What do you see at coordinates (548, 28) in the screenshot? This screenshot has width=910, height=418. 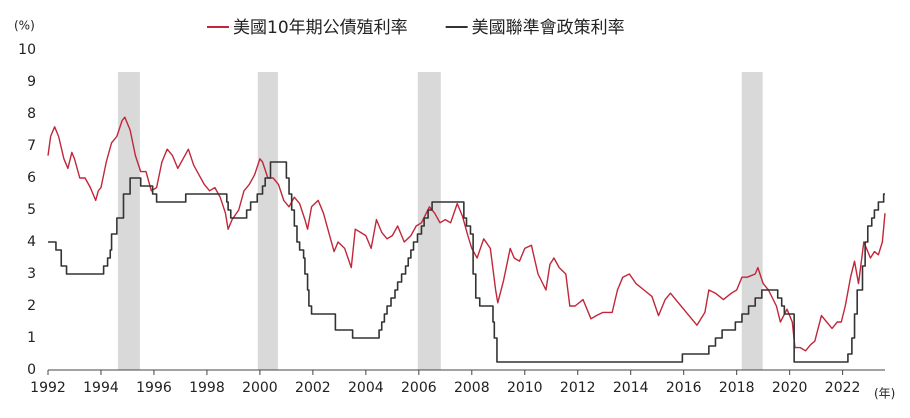 I see `legend-label: 美國聯準會政策利率` at bounding box center [548, 28].